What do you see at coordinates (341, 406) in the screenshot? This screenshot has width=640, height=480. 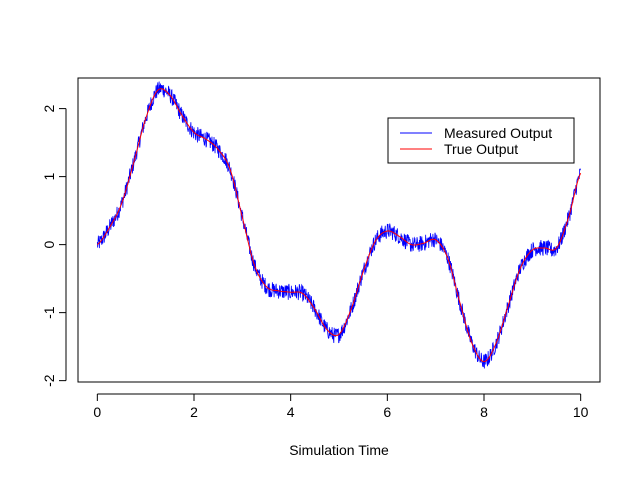 I see `x-axis: 0 2 4 6 8 10` at bounding box center [341, 406].